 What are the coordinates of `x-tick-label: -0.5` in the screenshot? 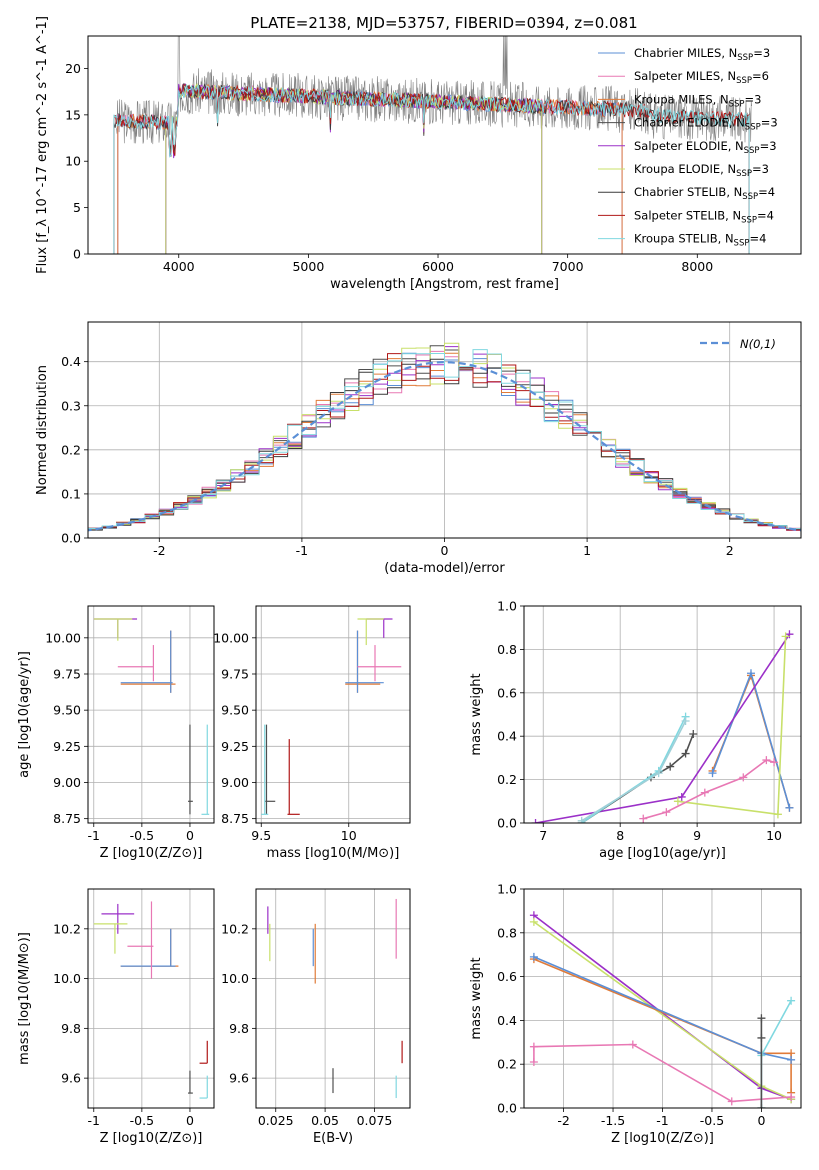 It's located at (142, 835).